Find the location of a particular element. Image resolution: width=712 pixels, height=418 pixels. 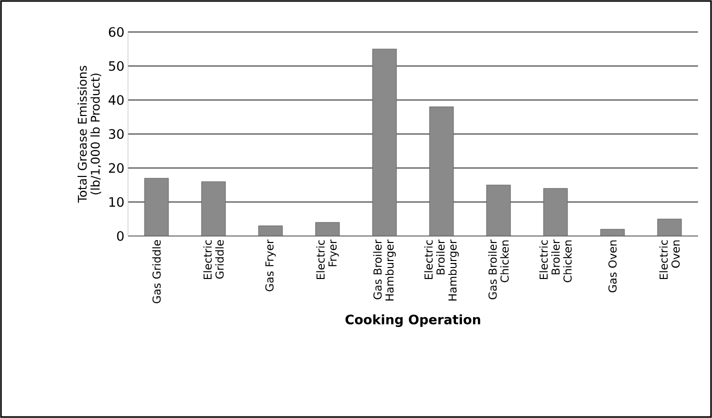

x-tick-label: Gas Oven is located at coordinates (612, 266).